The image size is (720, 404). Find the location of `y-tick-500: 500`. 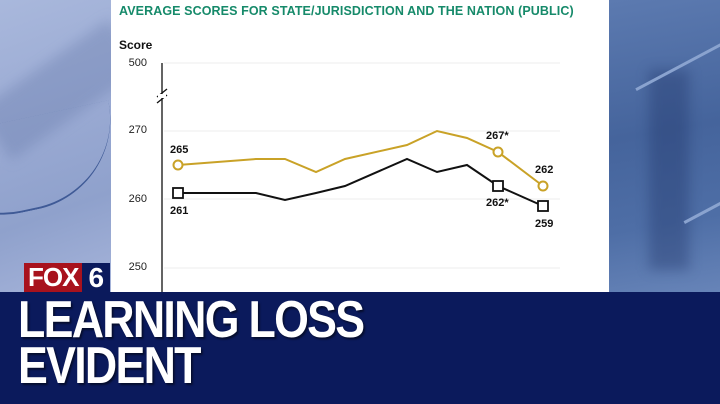

y-tick-500: 500 is located at coordinates (137, 63).